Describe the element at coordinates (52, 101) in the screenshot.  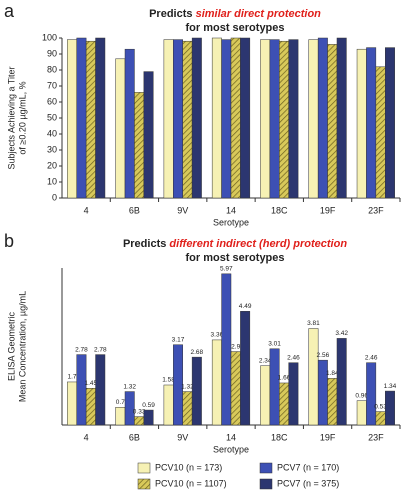
I see `y-tick-label: 60` at that location.